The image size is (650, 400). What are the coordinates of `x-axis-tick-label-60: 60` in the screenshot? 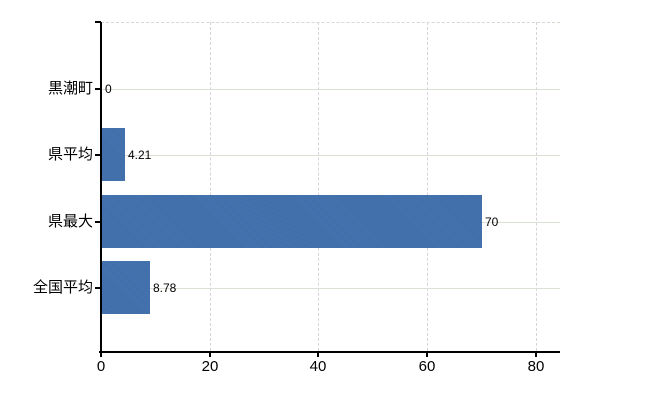 It's located at (427, 366).